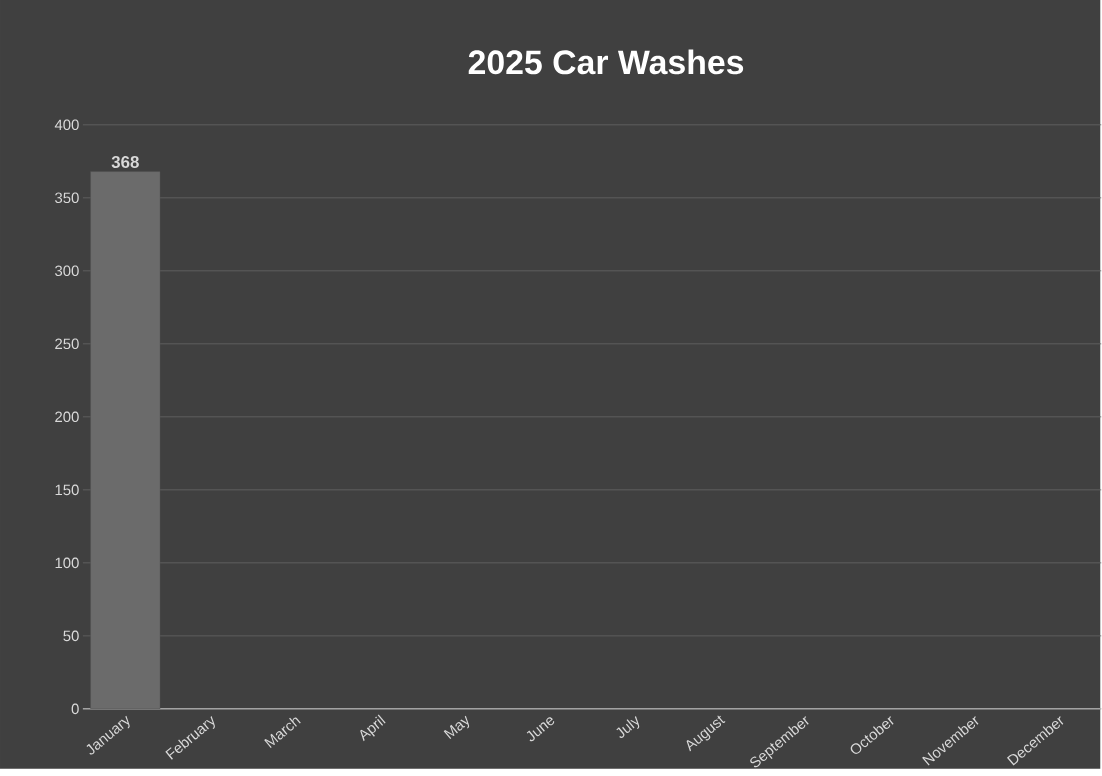 This screenshot has width=1102, height=776. What do you see at coordinates (75, 709) in the screenshot?
I see `y-tick-label: 0` at bounding box center [75, 709].